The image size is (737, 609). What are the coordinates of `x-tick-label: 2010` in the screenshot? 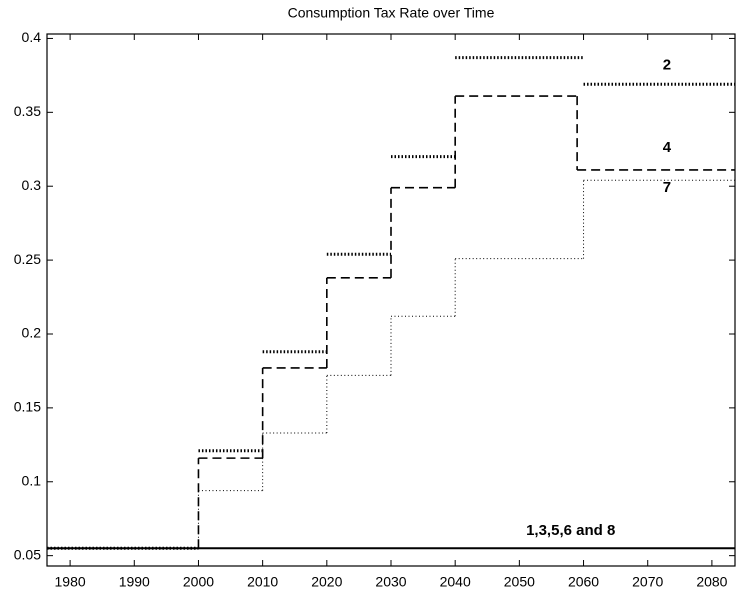 It's located at (262, 582).